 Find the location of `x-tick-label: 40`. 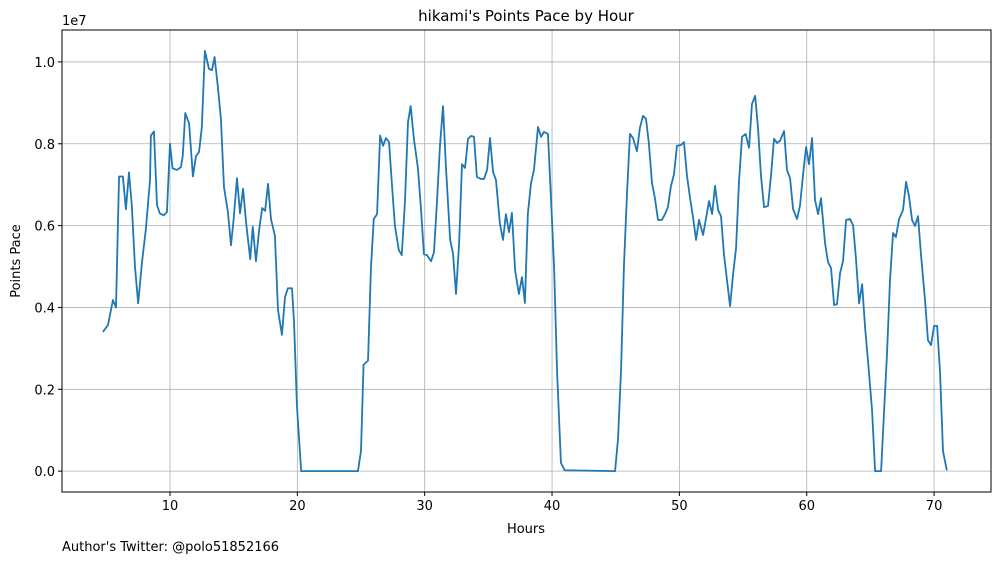

x-tick-label: 40 is located at coordinates (552, 506).